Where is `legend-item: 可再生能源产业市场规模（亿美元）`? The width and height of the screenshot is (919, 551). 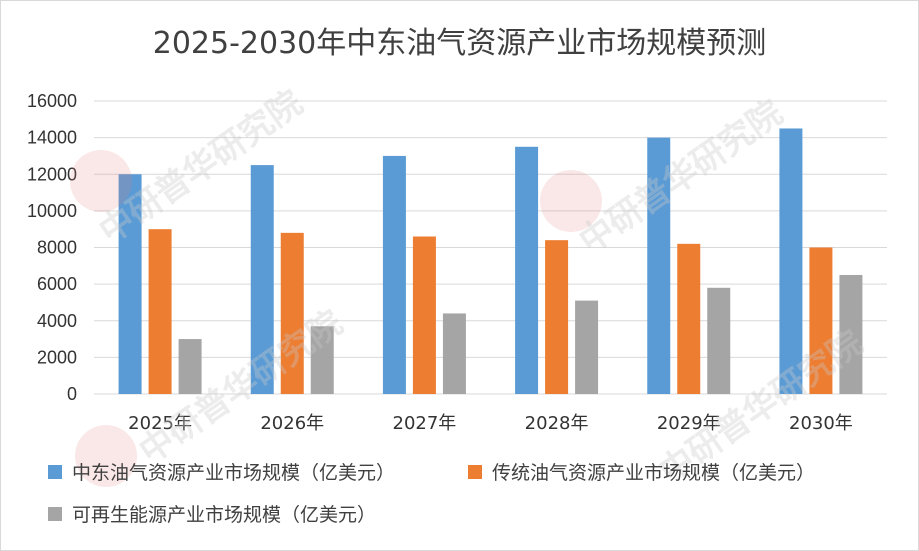
legend-item: 可再生能源产业市场规模（亿美元） is located at coordinates (212, 513).